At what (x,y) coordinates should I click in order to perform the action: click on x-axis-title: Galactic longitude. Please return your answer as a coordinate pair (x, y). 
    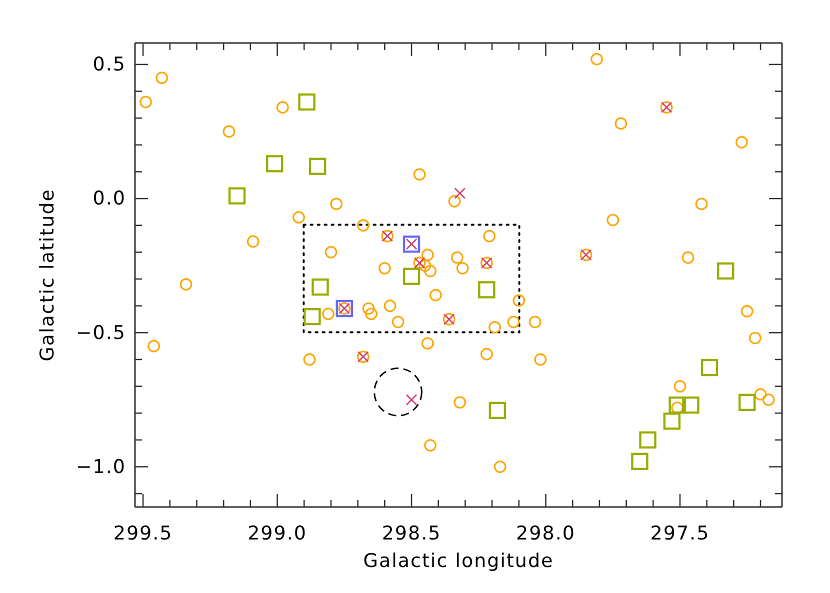
    Looking at the image, I should click on (458, 561).